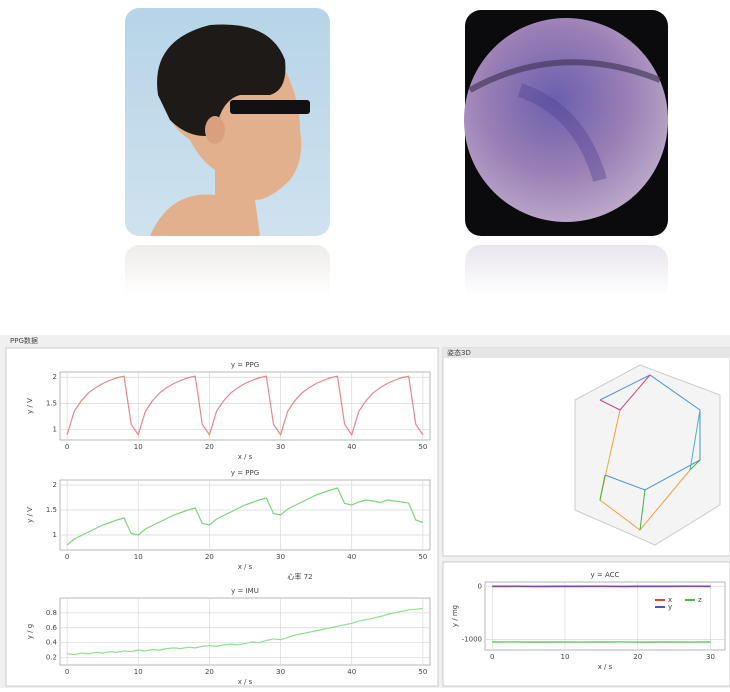 The image size is (730, 692). I want to click on reflection-fade, so click(400, 280).